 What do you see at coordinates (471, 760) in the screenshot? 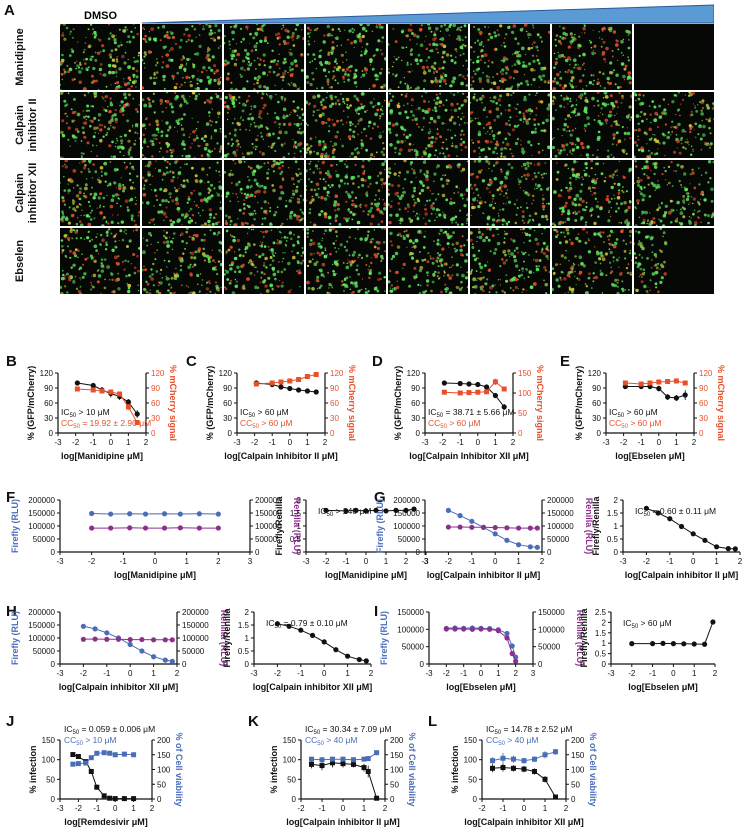
I see `y-tick-label: 100` at bounding box center [471, 760].